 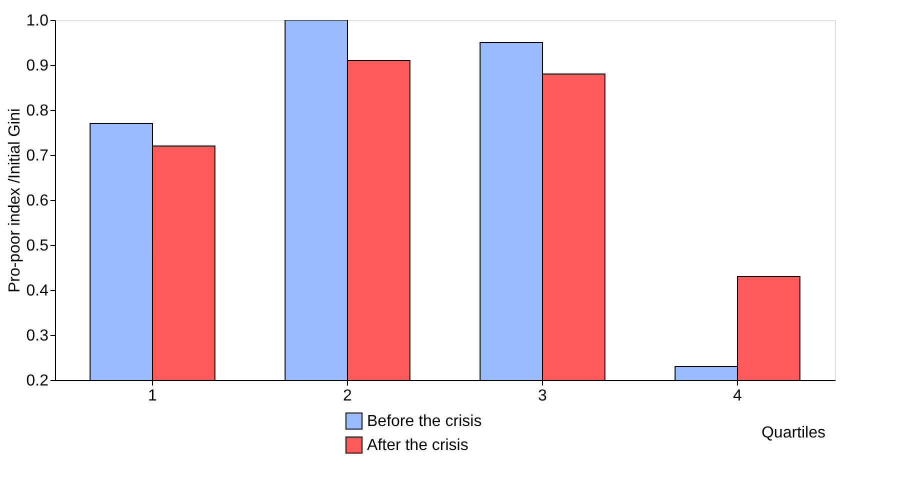 What do you see at coordinates (37, 246) in the screenshot?
I see `y-tick-label: 0.5` at bounding box center [37, 246].